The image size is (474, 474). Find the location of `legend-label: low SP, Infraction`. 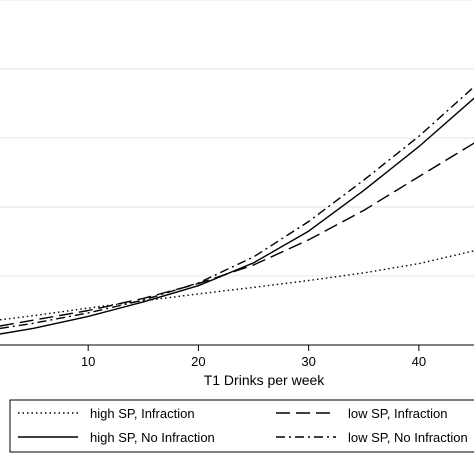

legend-label: low SP, Infraction is located at coordinates (397, 413).